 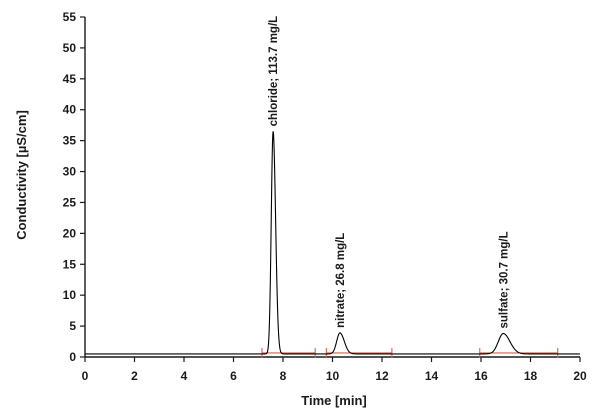 What do you see at coordinates (134, 376) in the screenshot?
I see `x-tick-label: 2` at bounding box center [134, 376].